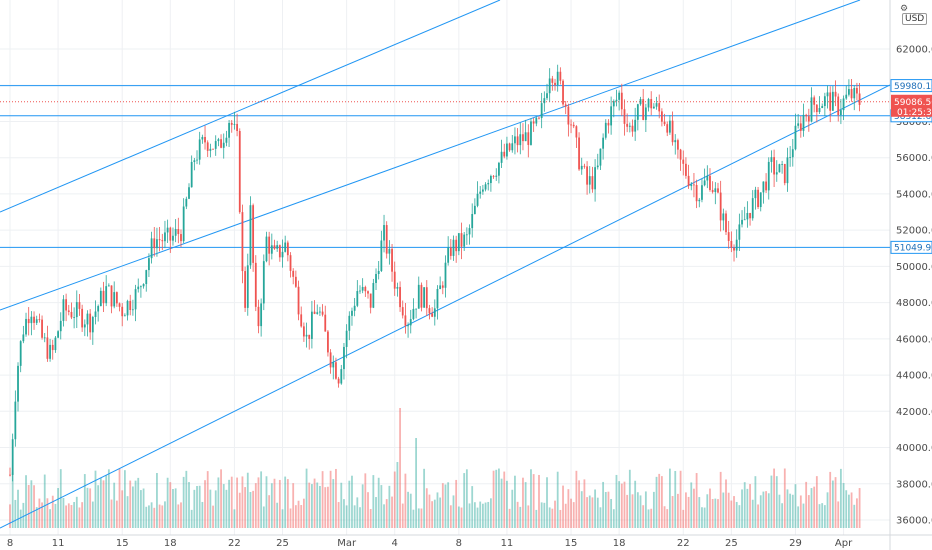 This screenshot has height=550, width=932. What do you see at coordinates (914, 376) in the screenshot?
I see `y-tick-label: 44000.00` at bounding box center [914, 376].